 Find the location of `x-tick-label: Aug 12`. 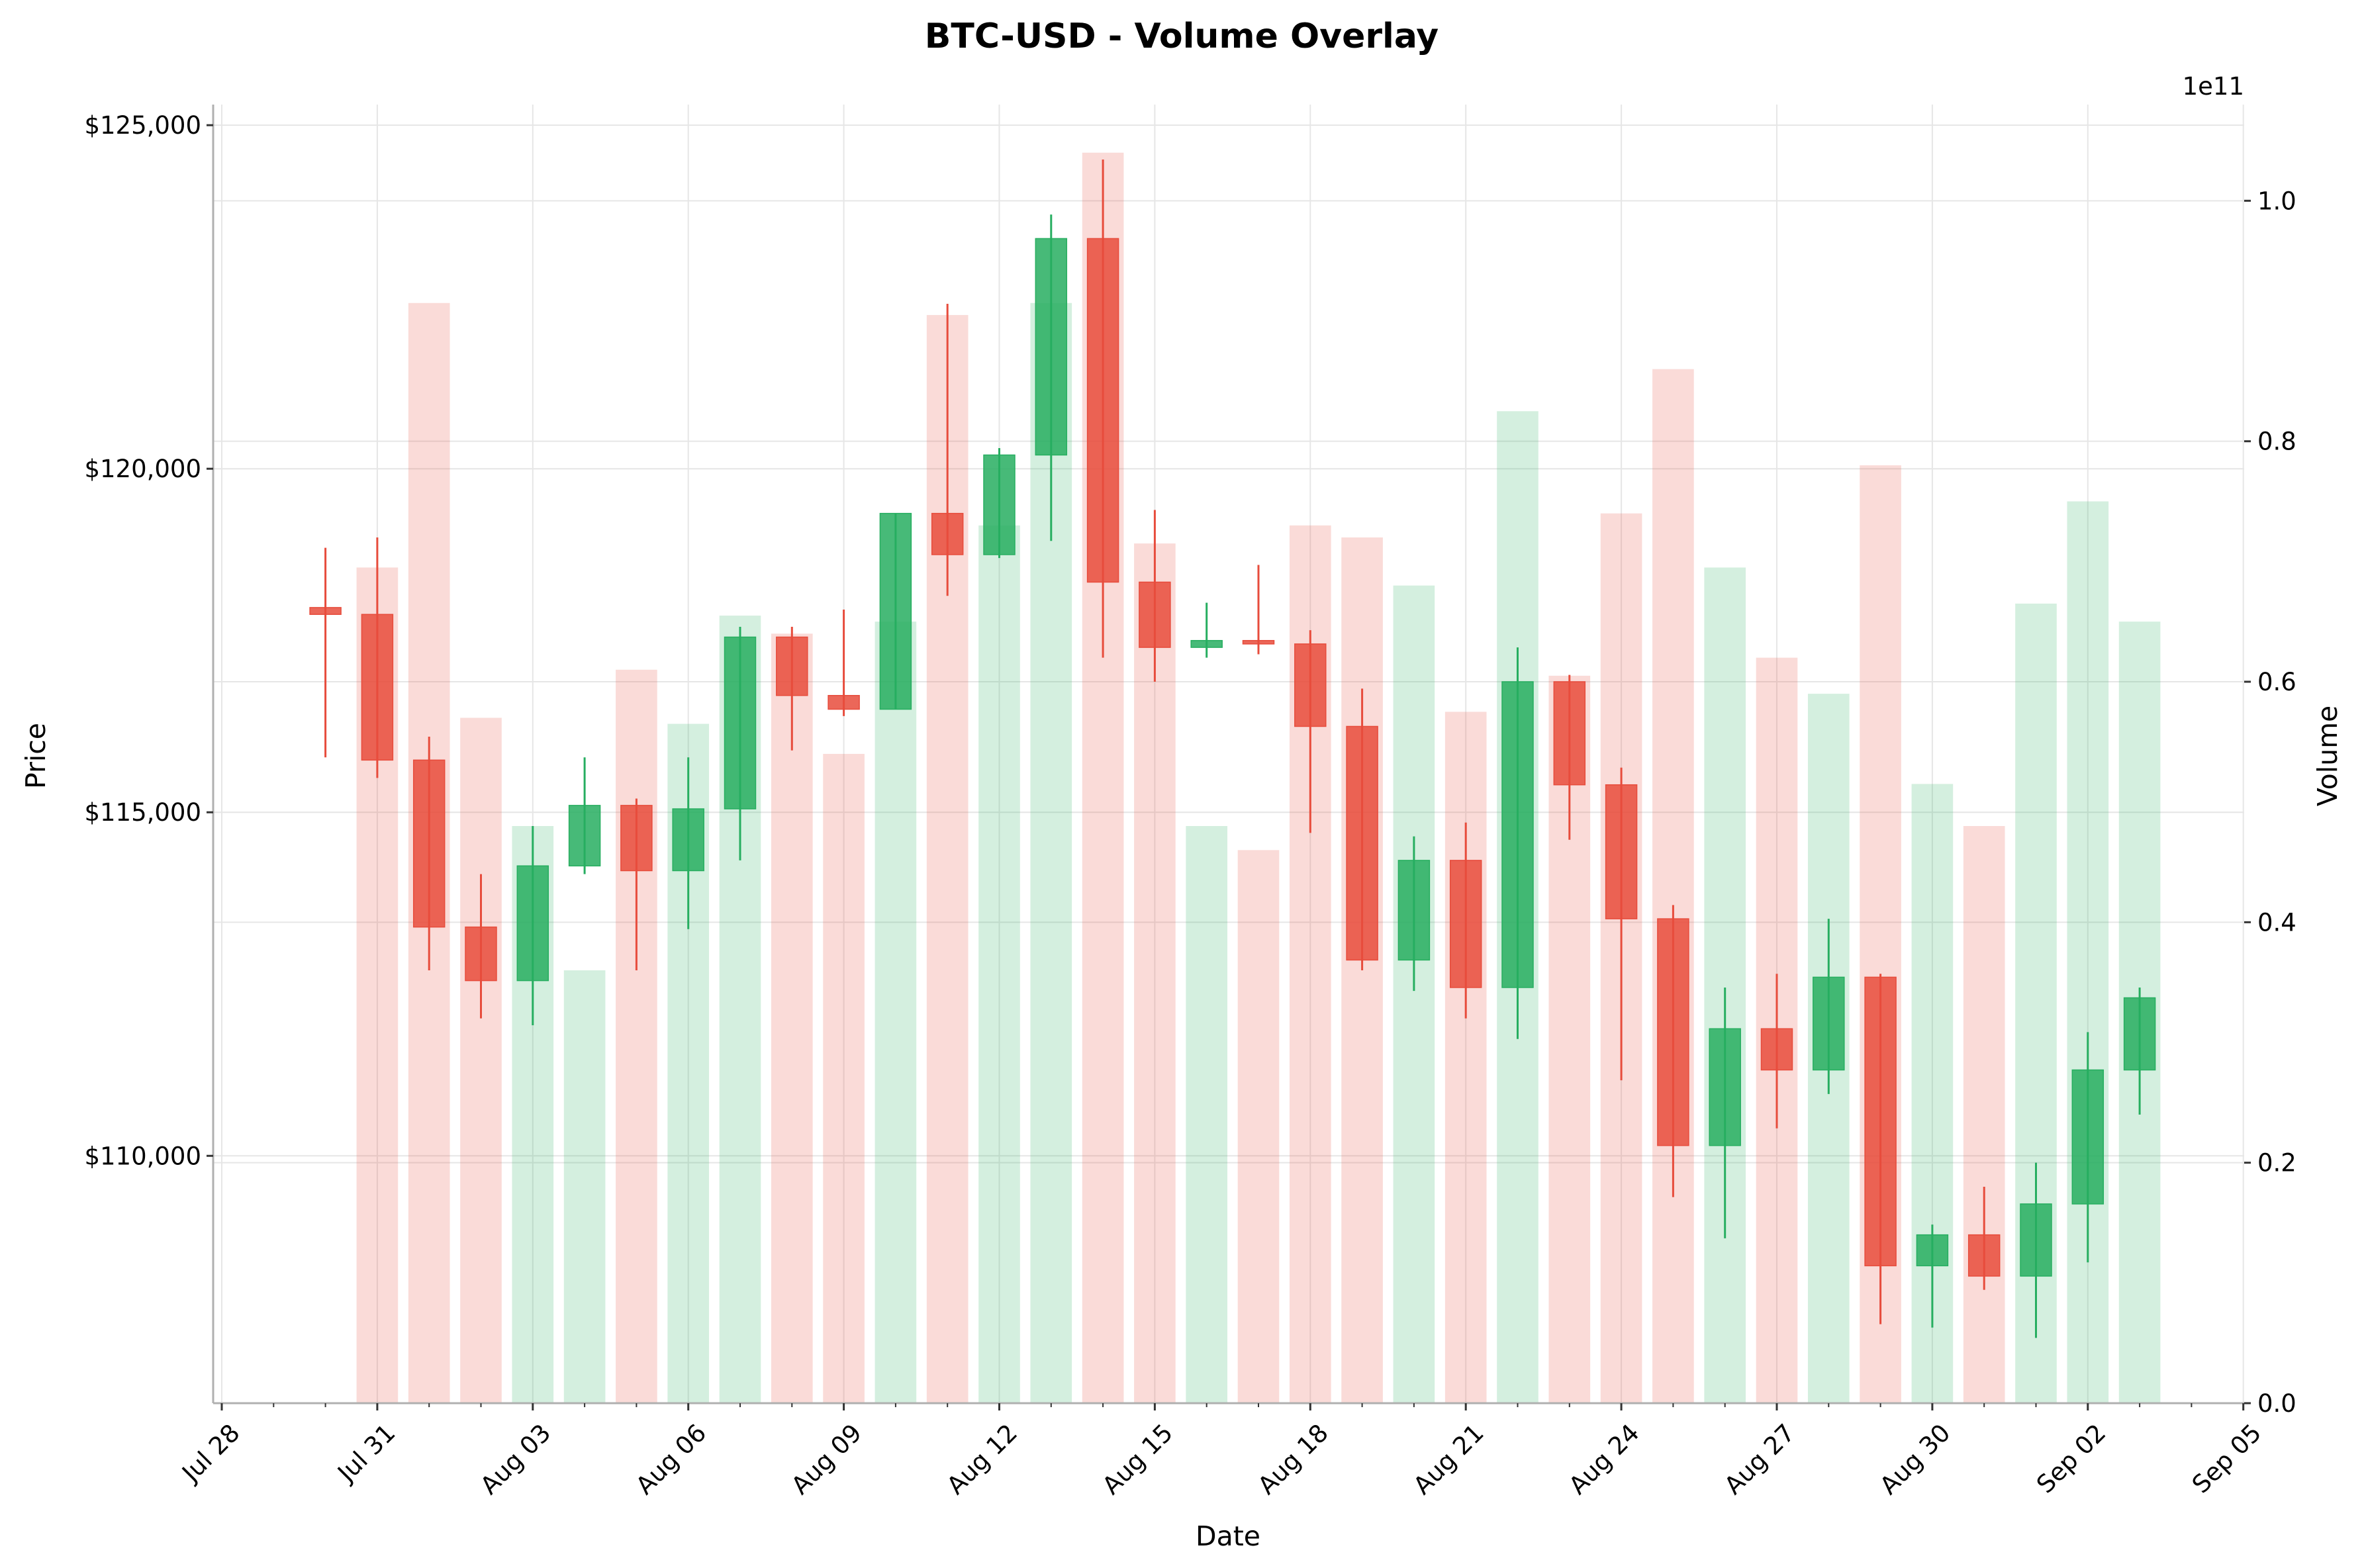

x-tick-label: Aug 12 is located at coordinates (982, 1459).